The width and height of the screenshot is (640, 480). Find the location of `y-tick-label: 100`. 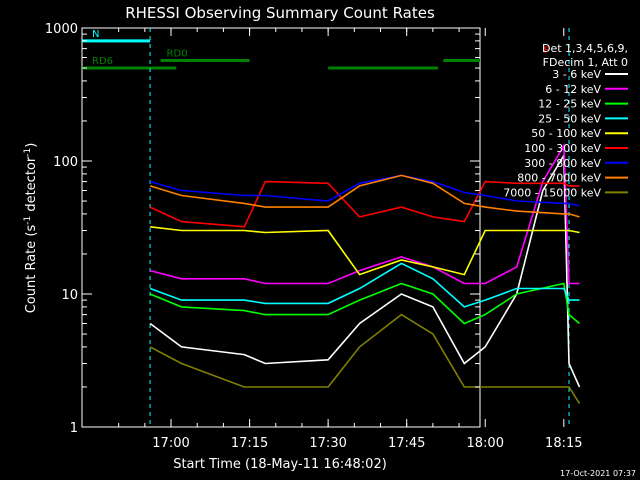

y-tick-label: 100 is located at coordinates (65, 162).